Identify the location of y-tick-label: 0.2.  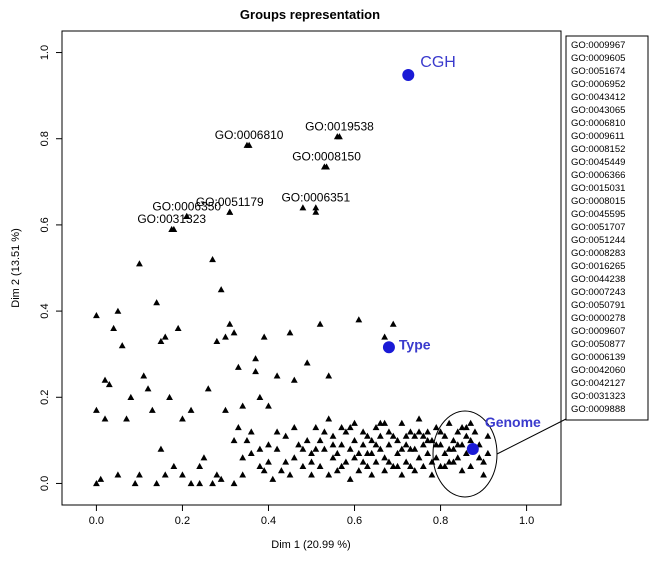
(45, 397).